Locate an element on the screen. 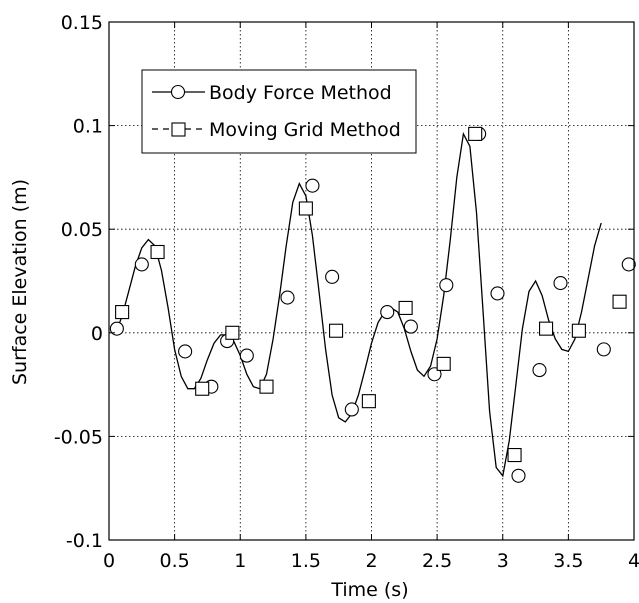  x-tick-label: 0 is located at coordinates (109, 561).